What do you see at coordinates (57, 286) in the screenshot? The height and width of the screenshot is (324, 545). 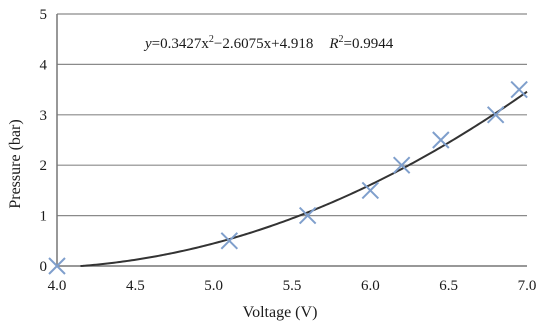 I see `x-tick-label: 4.0` at bounding box center [57, 286].